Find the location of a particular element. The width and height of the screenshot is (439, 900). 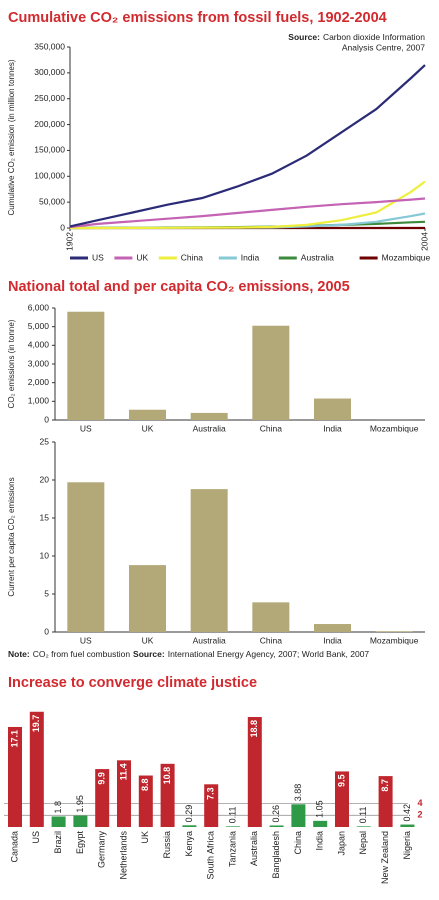

reference-label: 4 is located at coordinates (419, 803).